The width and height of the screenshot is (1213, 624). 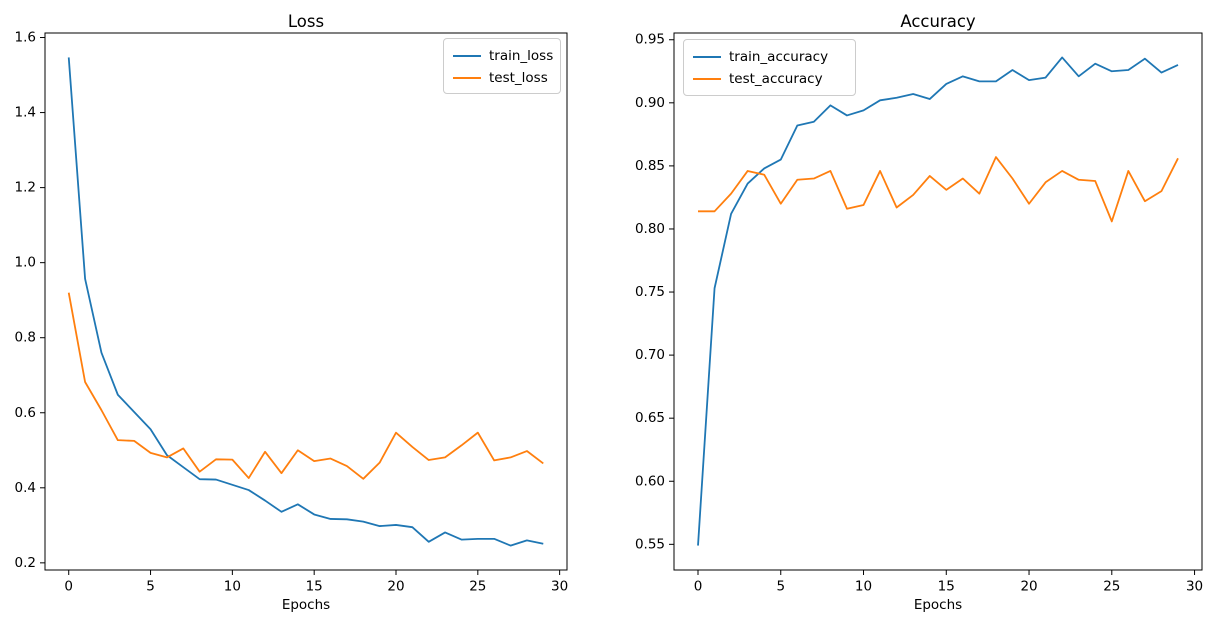 I want to click on loss-xaxis-label: Epochs, so click(x=306, y=605).